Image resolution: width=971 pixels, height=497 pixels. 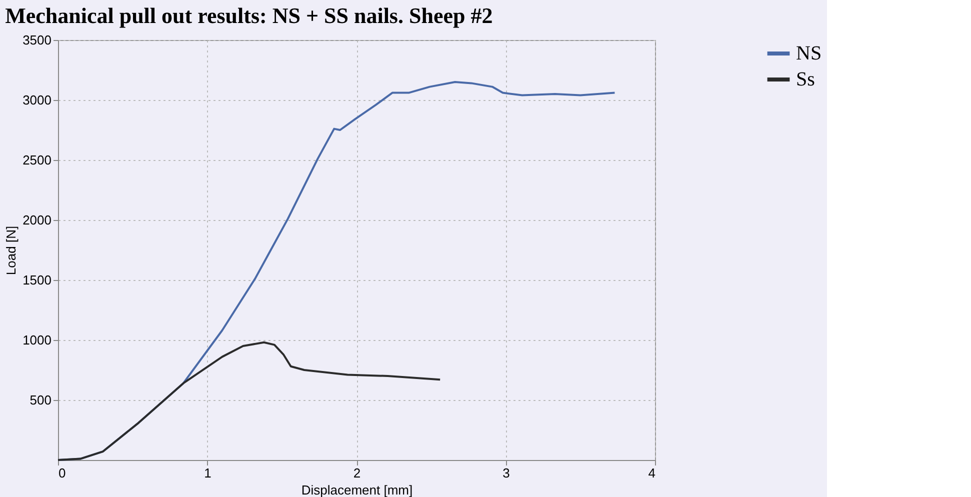 What do you see at coordinates (809, 53) in the screenshot?
I see `legend-label: NS` at bounding box center [809, 53].